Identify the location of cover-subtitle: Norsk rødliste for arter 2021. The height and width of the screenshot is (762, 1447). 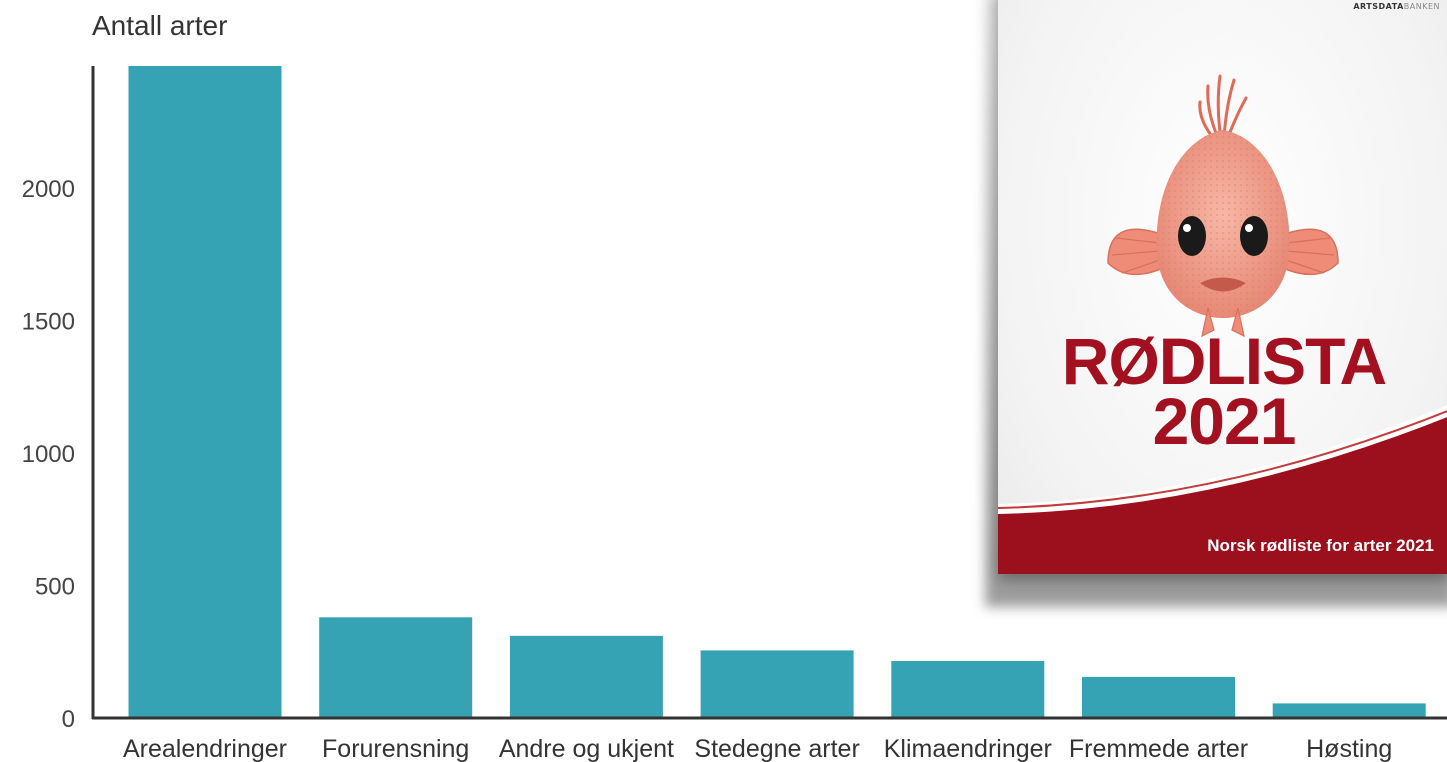
(1320, 545).